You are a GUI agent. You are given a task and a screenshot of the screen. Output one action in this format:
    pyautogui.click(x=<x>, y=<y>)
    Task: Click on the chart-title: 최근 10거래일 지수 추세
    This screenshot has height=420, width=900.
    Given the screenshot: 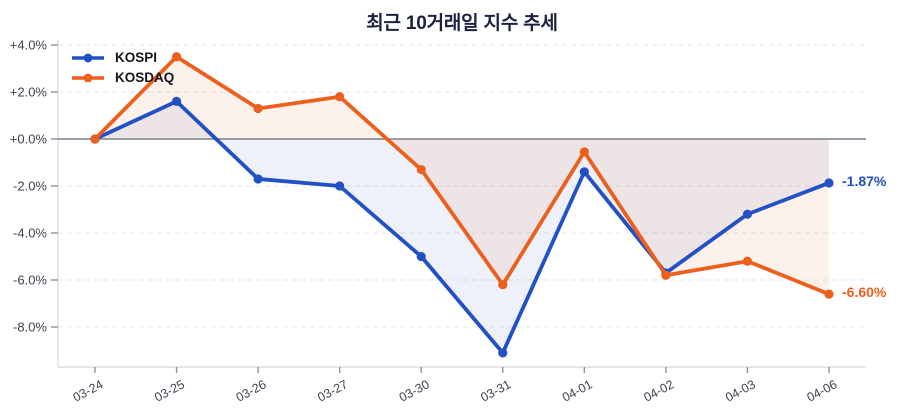 What is the action you would take?
    pyautogui.click(x=462, y=23)
    